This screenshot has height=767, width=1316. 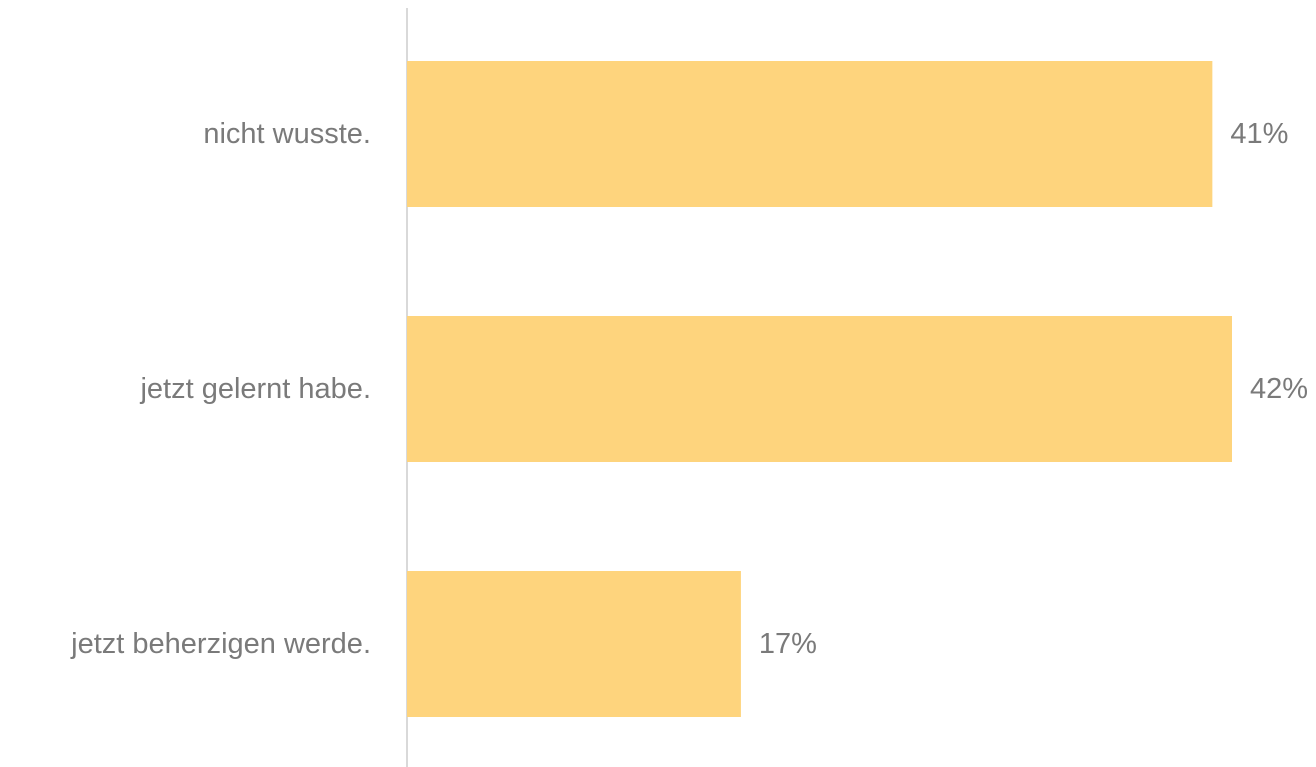 What do you see at coordinates (788, 644) in the screenshot?
I see `value-label-3: 17%` at bounding box center [788, 644].